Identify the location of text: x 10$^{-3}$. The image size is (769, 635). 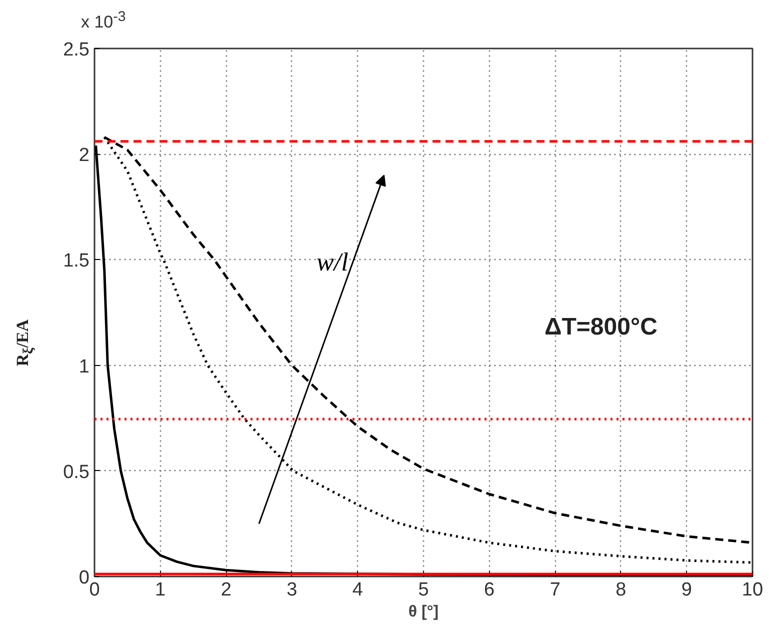
(103, 21).